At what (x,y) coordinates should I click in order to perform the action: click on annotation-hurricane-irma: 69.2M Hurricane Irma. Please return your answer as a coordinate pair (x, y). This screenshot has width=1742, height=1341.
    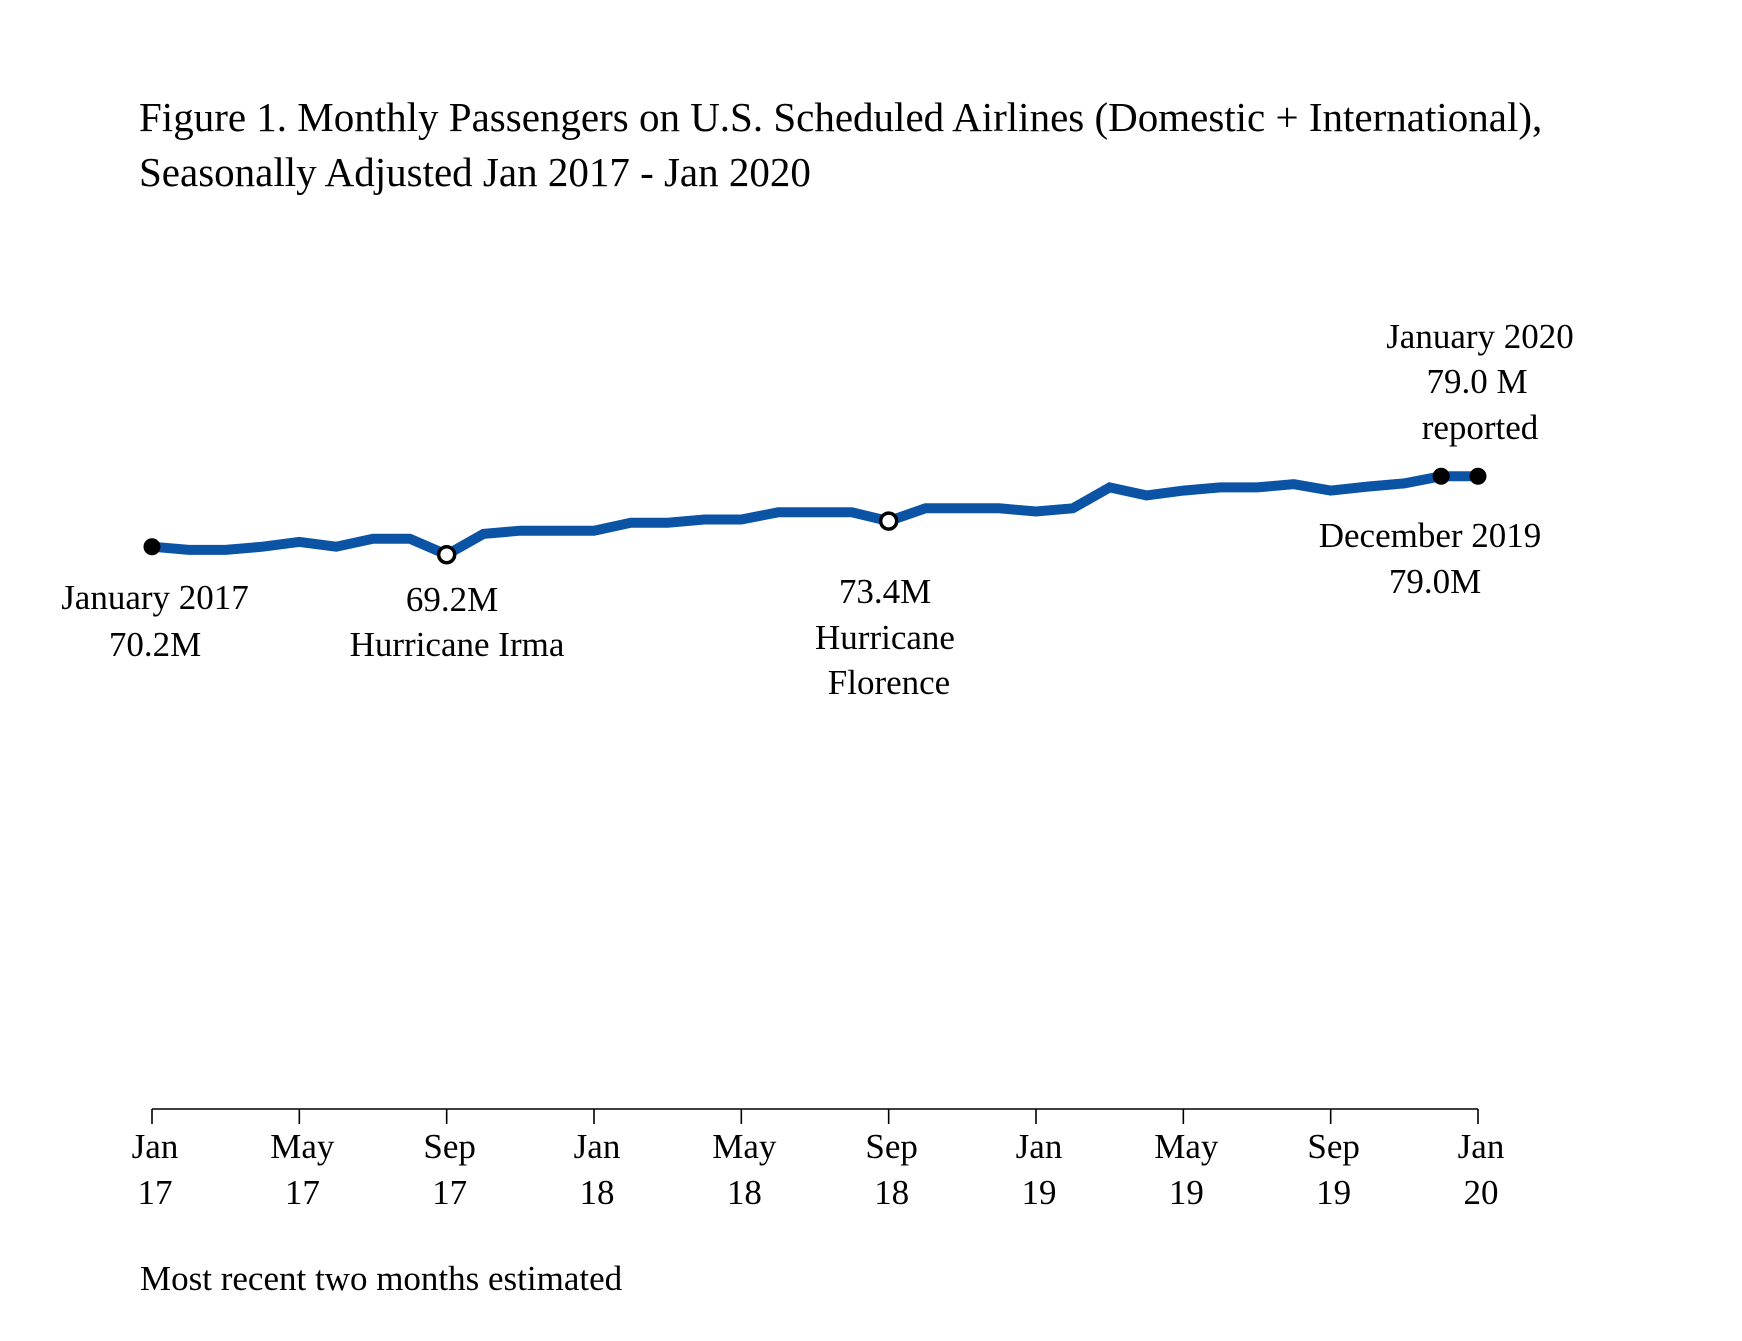
    Looking at the image, I should click on (457, 622).